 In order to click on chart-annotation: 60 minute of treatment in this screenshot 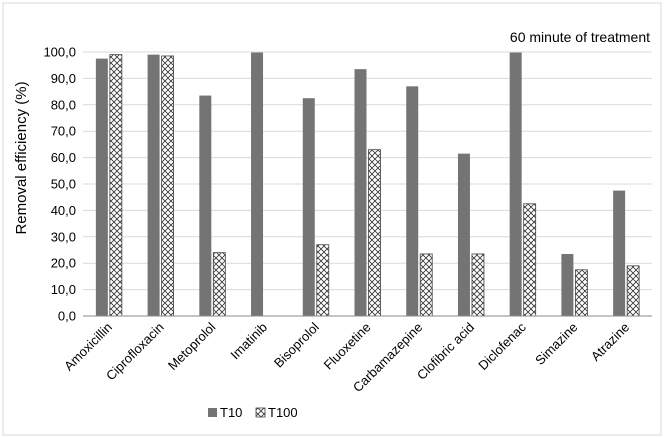, I will do `click(580, 37)`.